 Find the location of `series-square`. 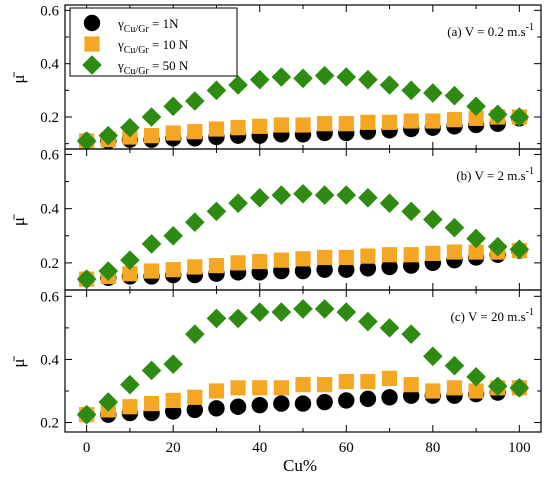

series-square is located at coordinates (303, 396).